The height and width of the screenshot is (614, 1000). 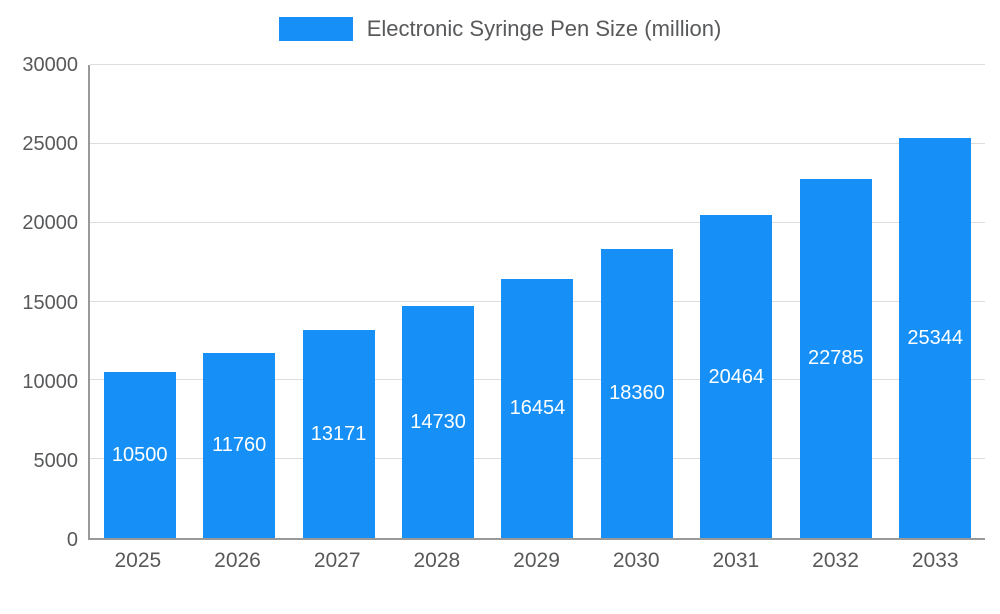 I want to click on bar-slot: 20464, so click(x=736, y=301).